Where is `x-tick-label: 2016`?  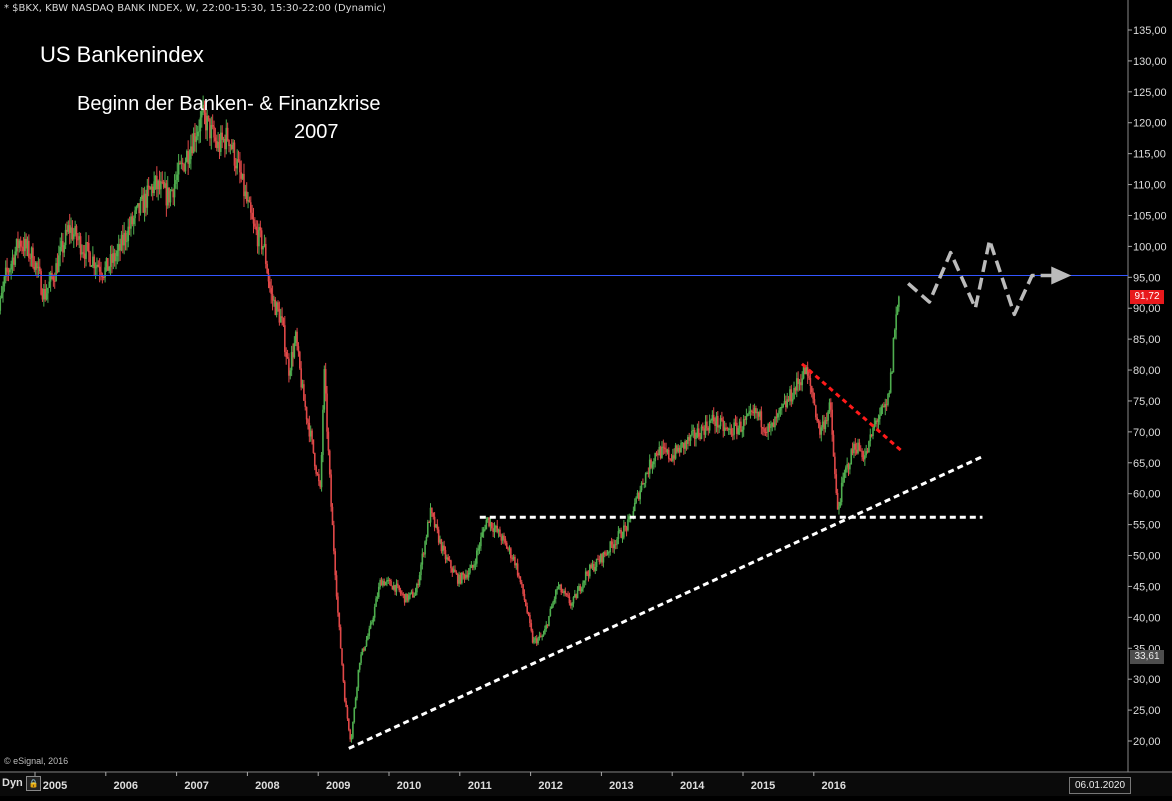
x-tick-label: 2016 is located at coordinates (834, 786).